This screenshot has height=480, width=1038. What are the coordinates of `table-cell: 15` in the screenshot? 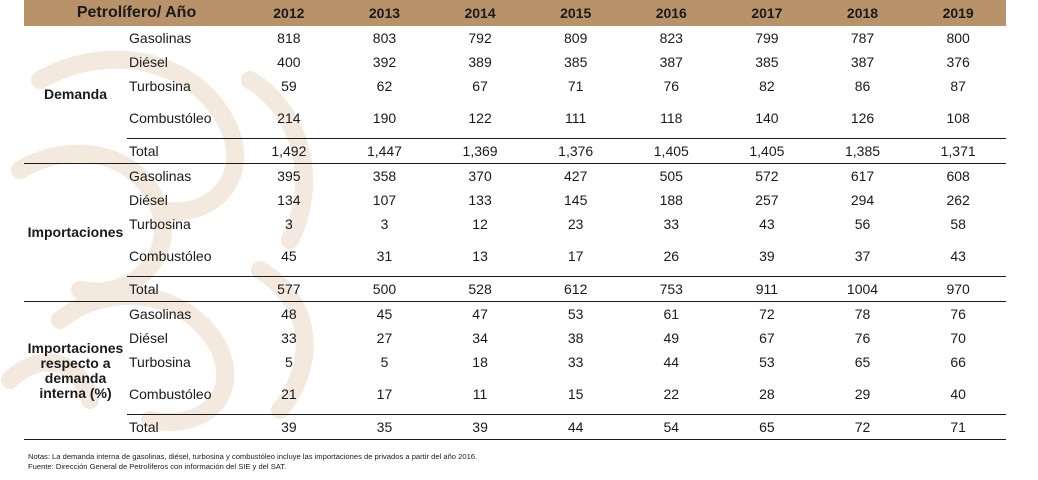 It's located at (575, 394).